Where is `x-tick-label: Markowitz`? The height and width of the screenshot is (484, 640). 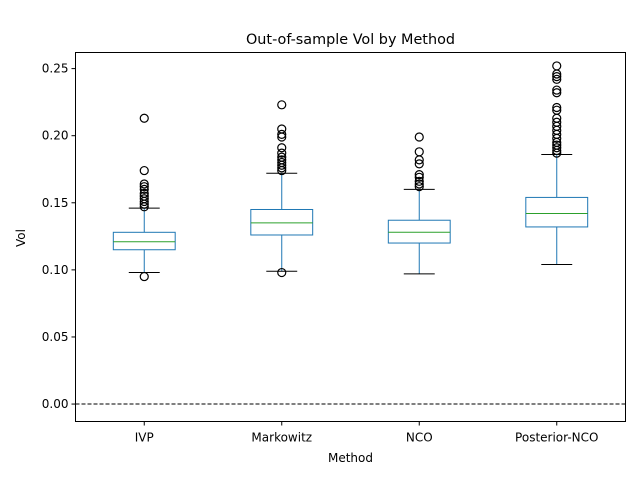 x-tick-label: Markowitz is located at coordinates (281, 438).